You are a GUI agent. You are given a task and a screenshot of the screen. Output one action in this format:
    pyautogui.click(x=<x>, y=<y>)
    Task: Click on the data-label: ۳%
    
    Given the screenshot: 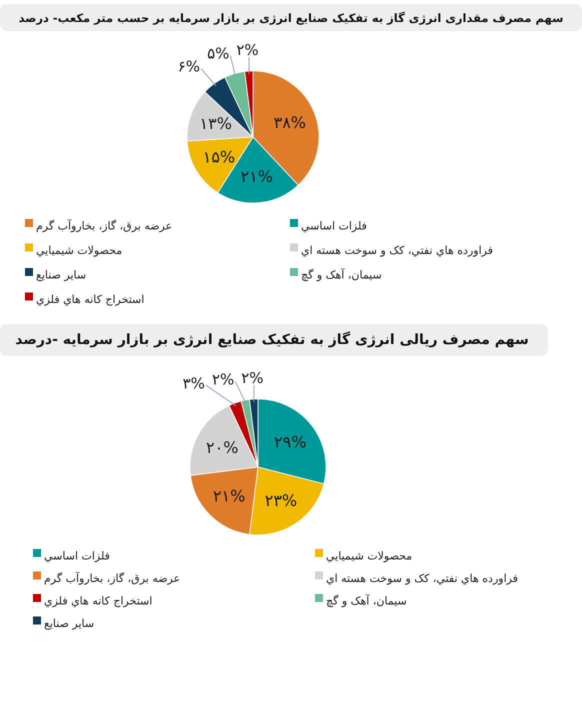 What is the action you would take?
    pyautogui.click(x=193, y=383)
    